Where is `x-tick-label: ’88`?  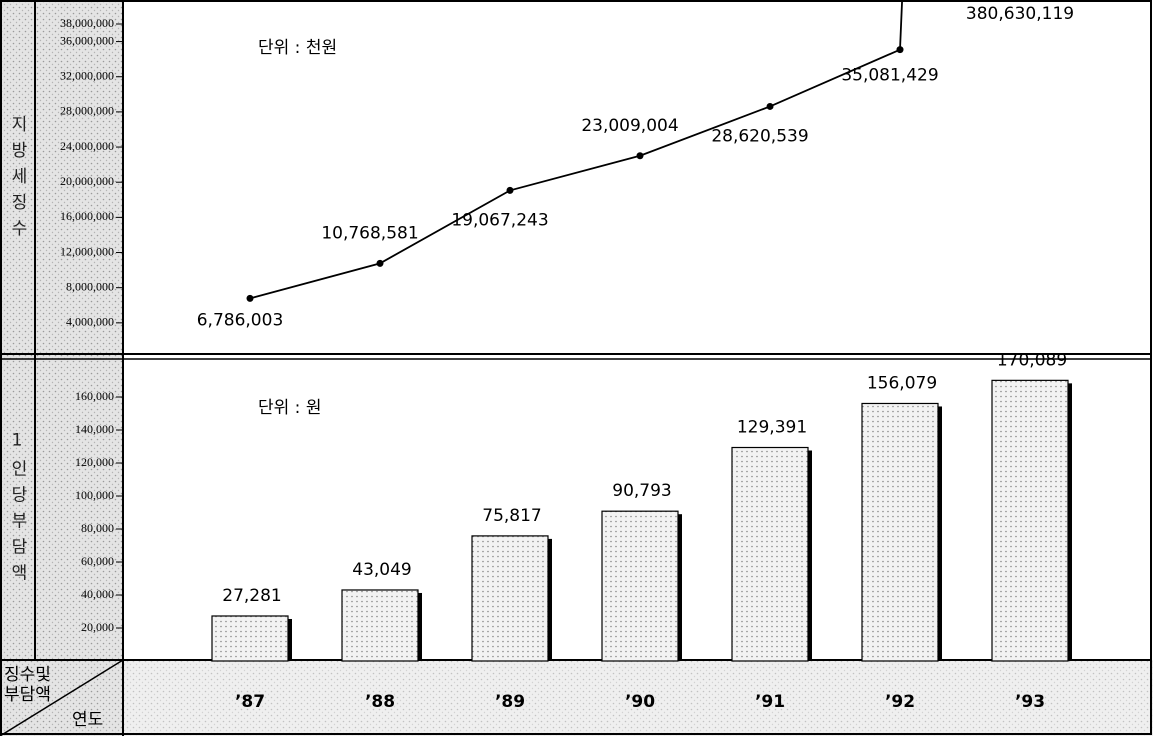 x-tick-label: ’88 is located at coordinates (380, 702).